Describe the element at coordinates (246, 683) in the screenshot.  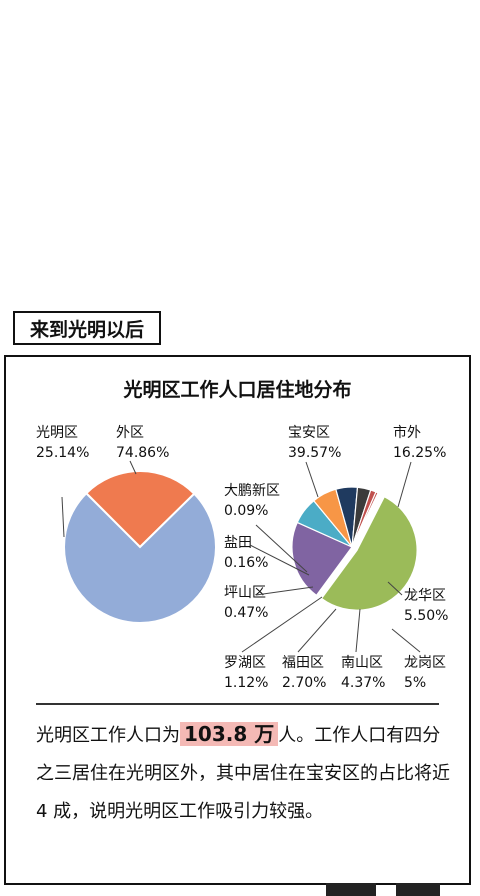
I see `slice-value-label: 1.12%` at that location.